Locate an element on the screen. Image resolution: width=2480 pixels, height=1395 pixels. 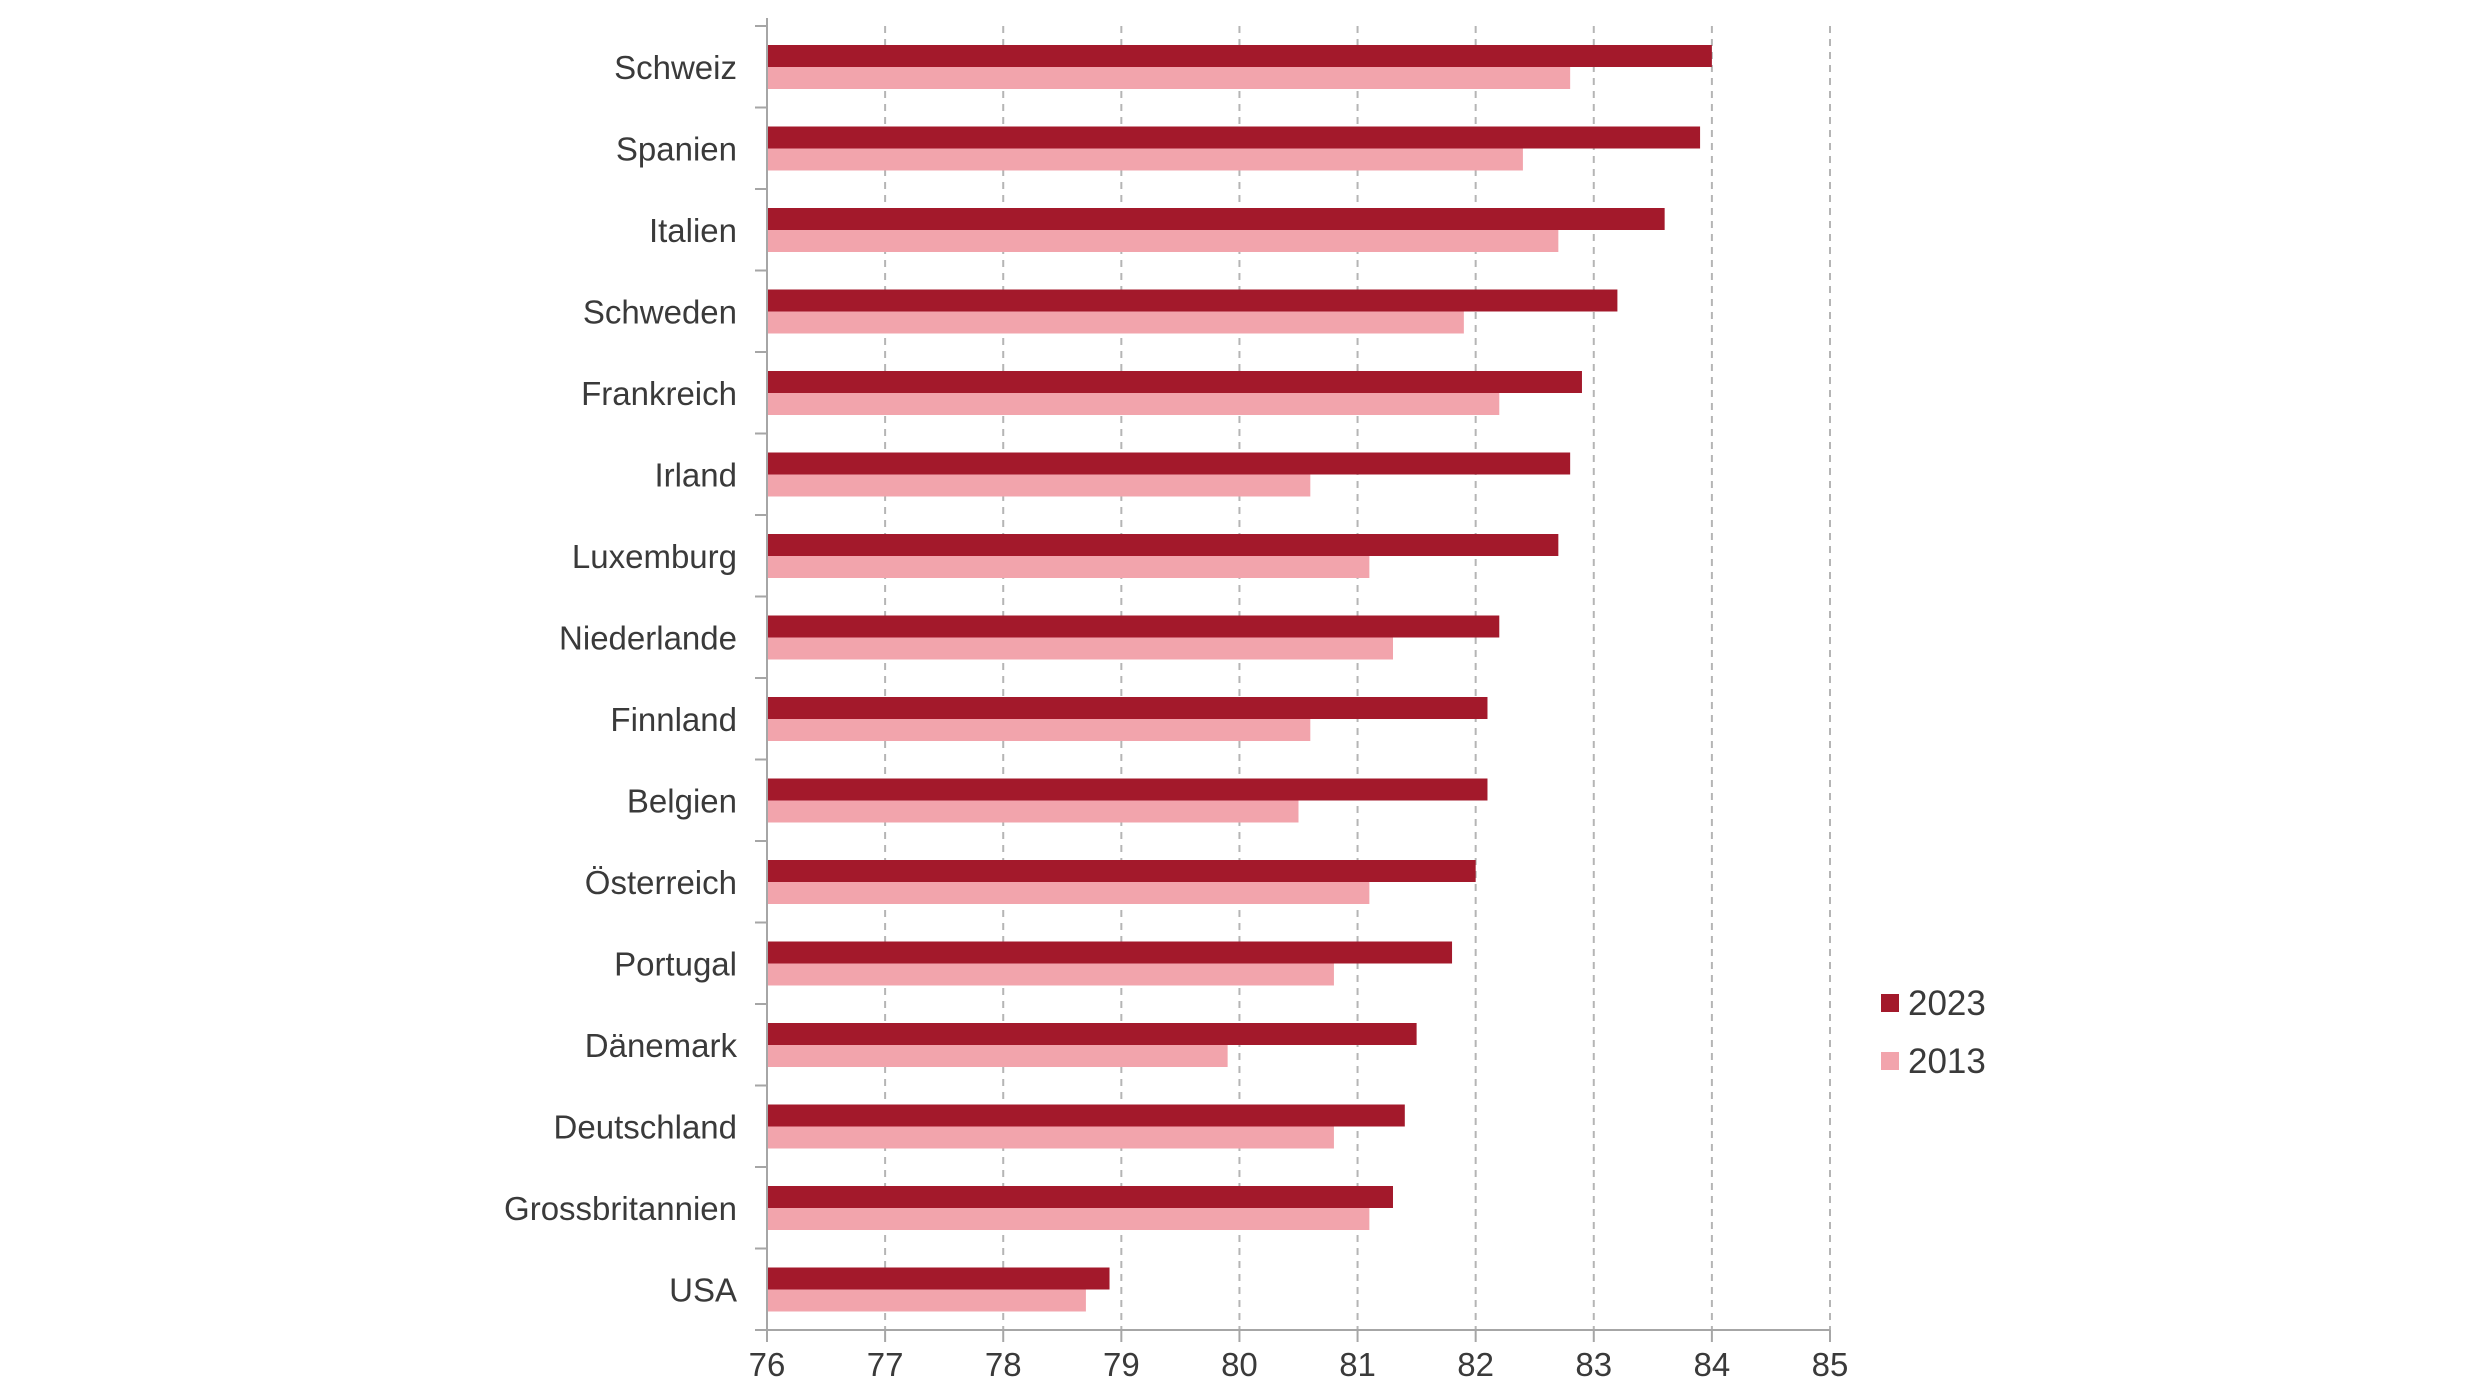
category-label: Frankreich is located at coordinates (659, 393).